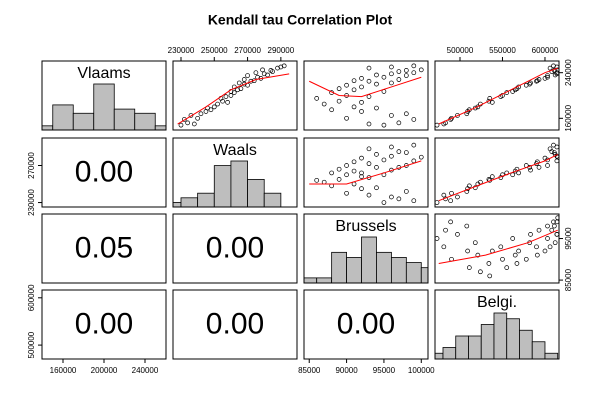 The image size is (599, 400). What do you see at coordinates (145, 370) in the screenshot?
I see `x-tick-label: 240000` at bounding box center [145, 370].